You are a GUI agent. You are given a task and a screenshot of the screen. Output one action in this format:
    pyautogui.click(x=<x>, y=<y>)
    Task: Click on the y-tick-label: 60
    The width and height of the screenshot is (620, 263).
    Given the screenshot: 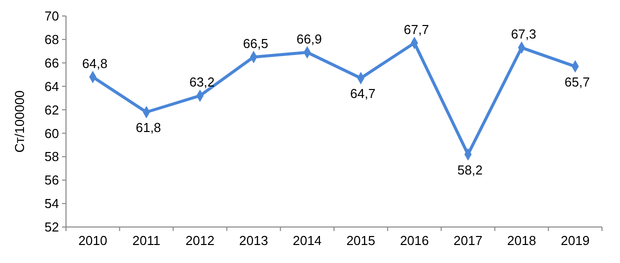 What is the action you would take?
    pyautogui.click(x=51, y=133)
    